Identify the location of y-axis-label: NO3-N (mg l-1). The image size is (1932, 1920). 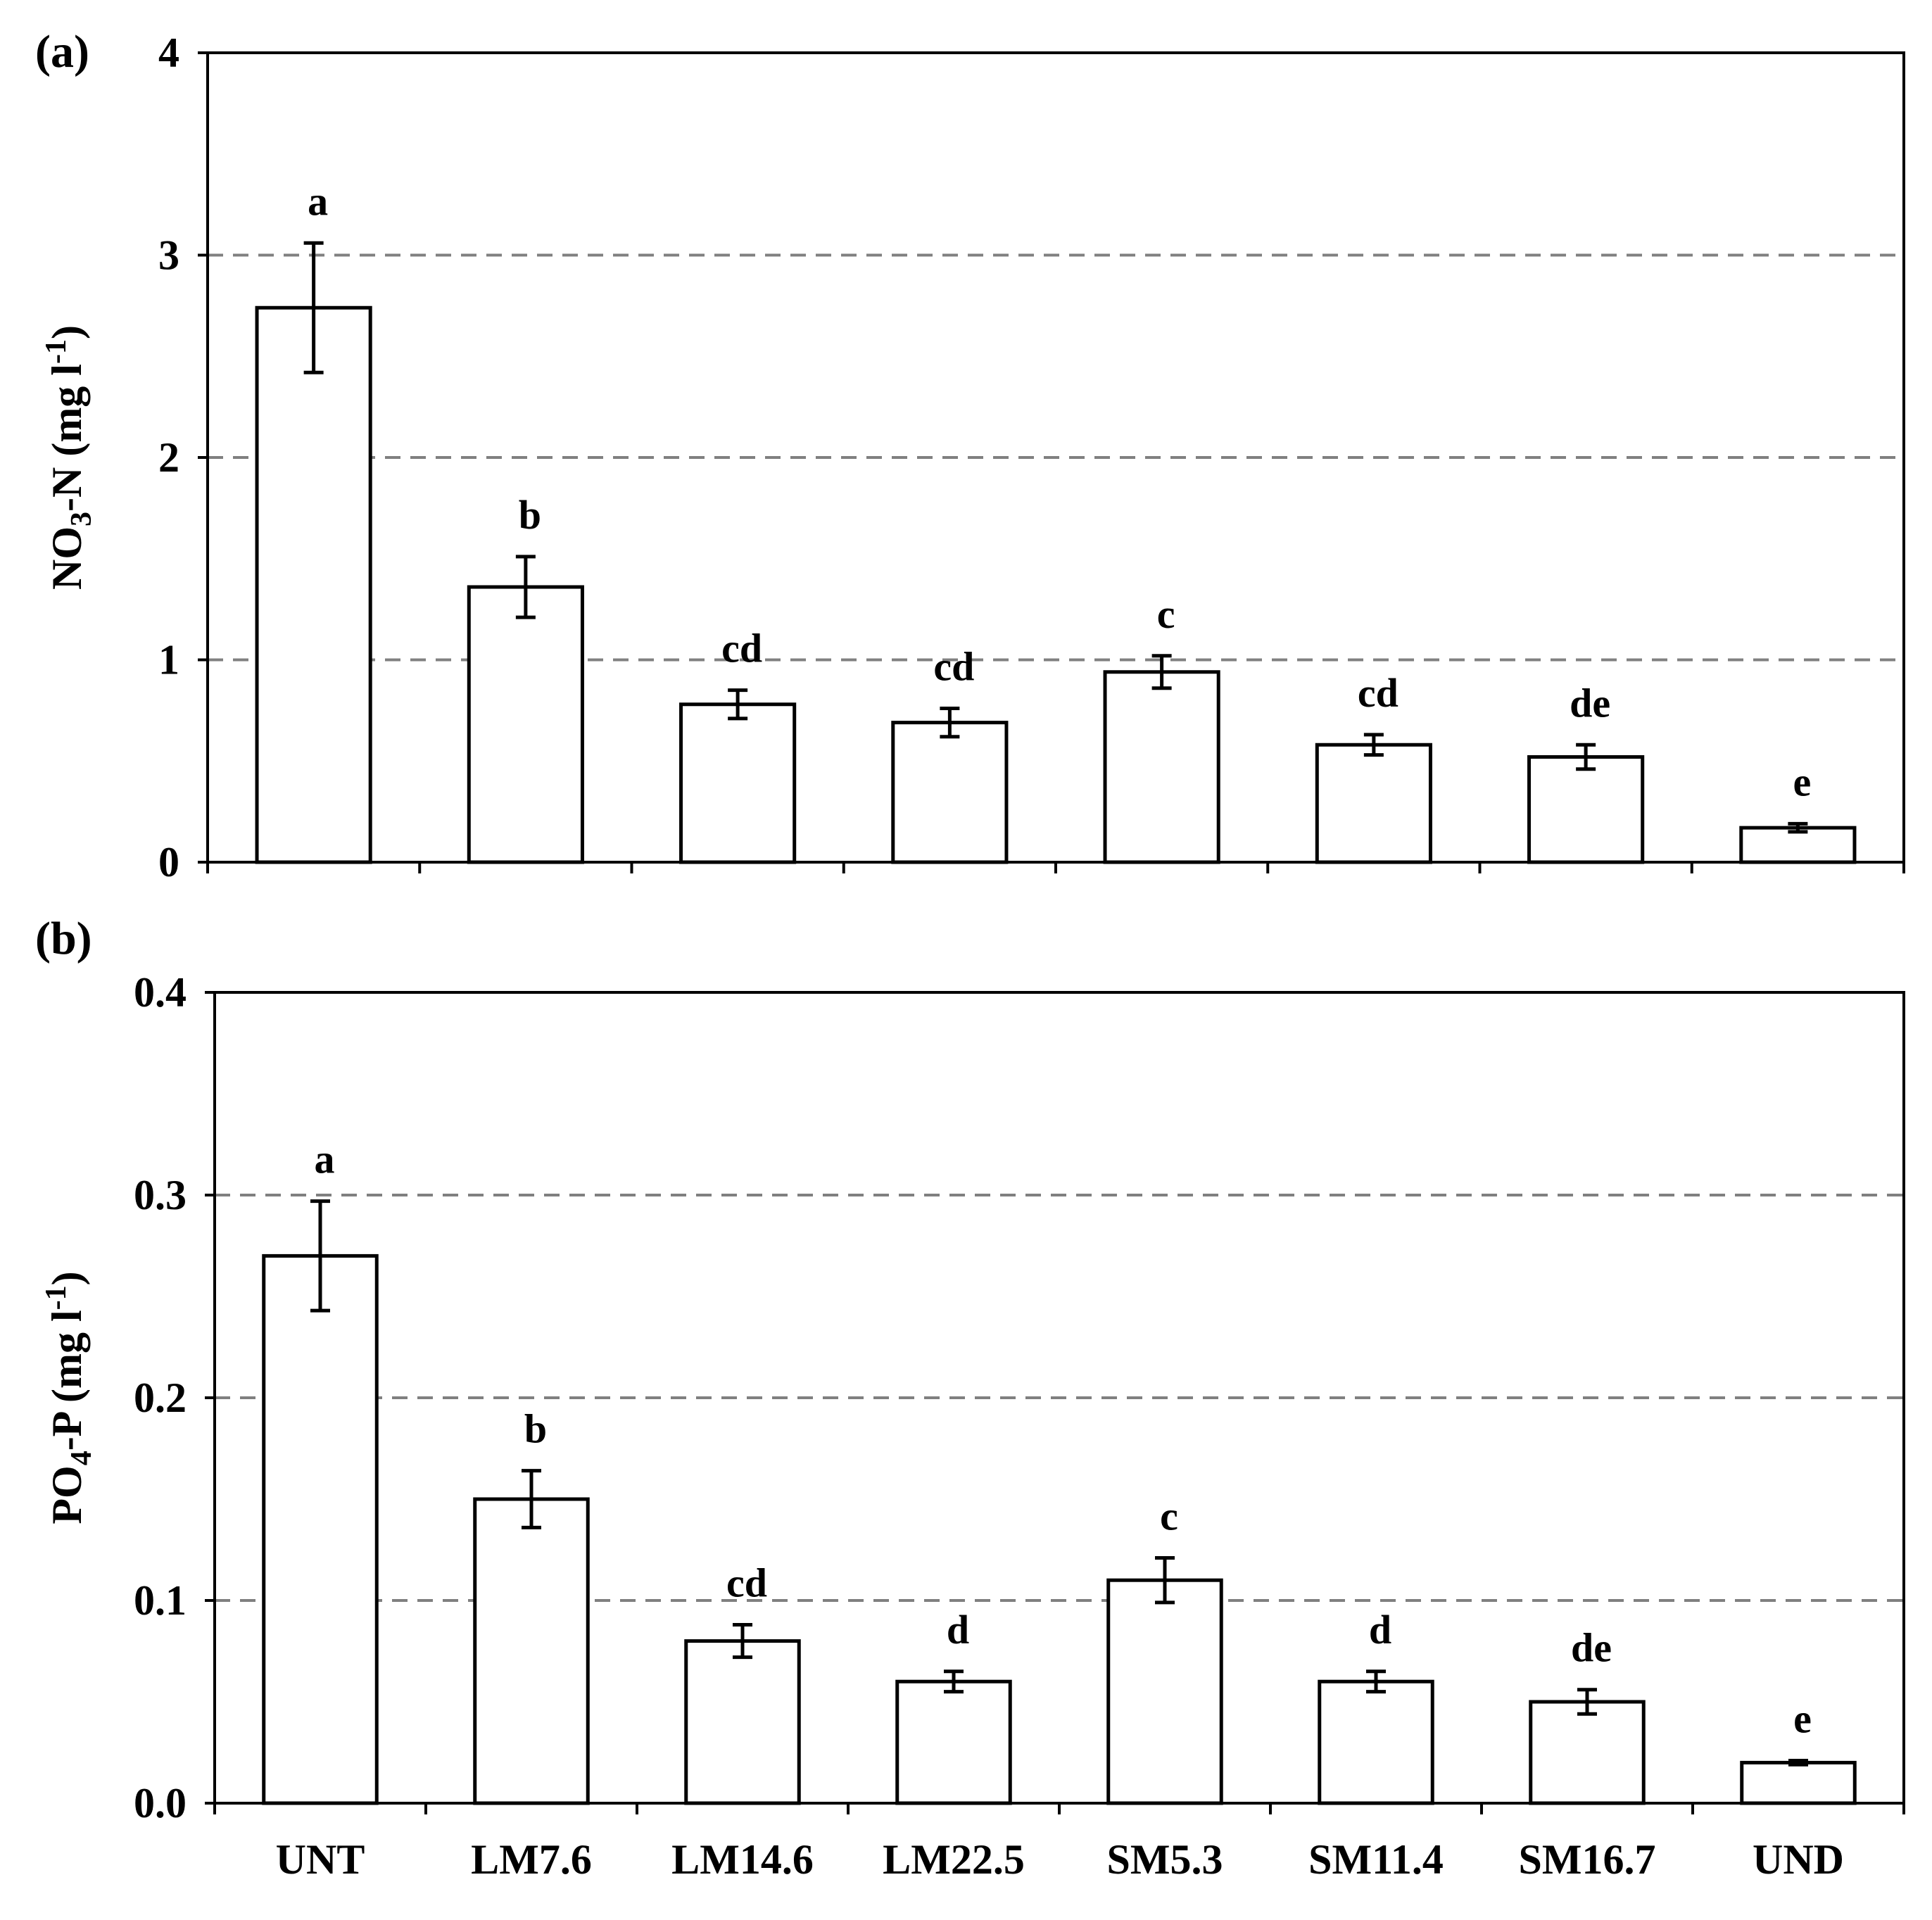
(69, 457).